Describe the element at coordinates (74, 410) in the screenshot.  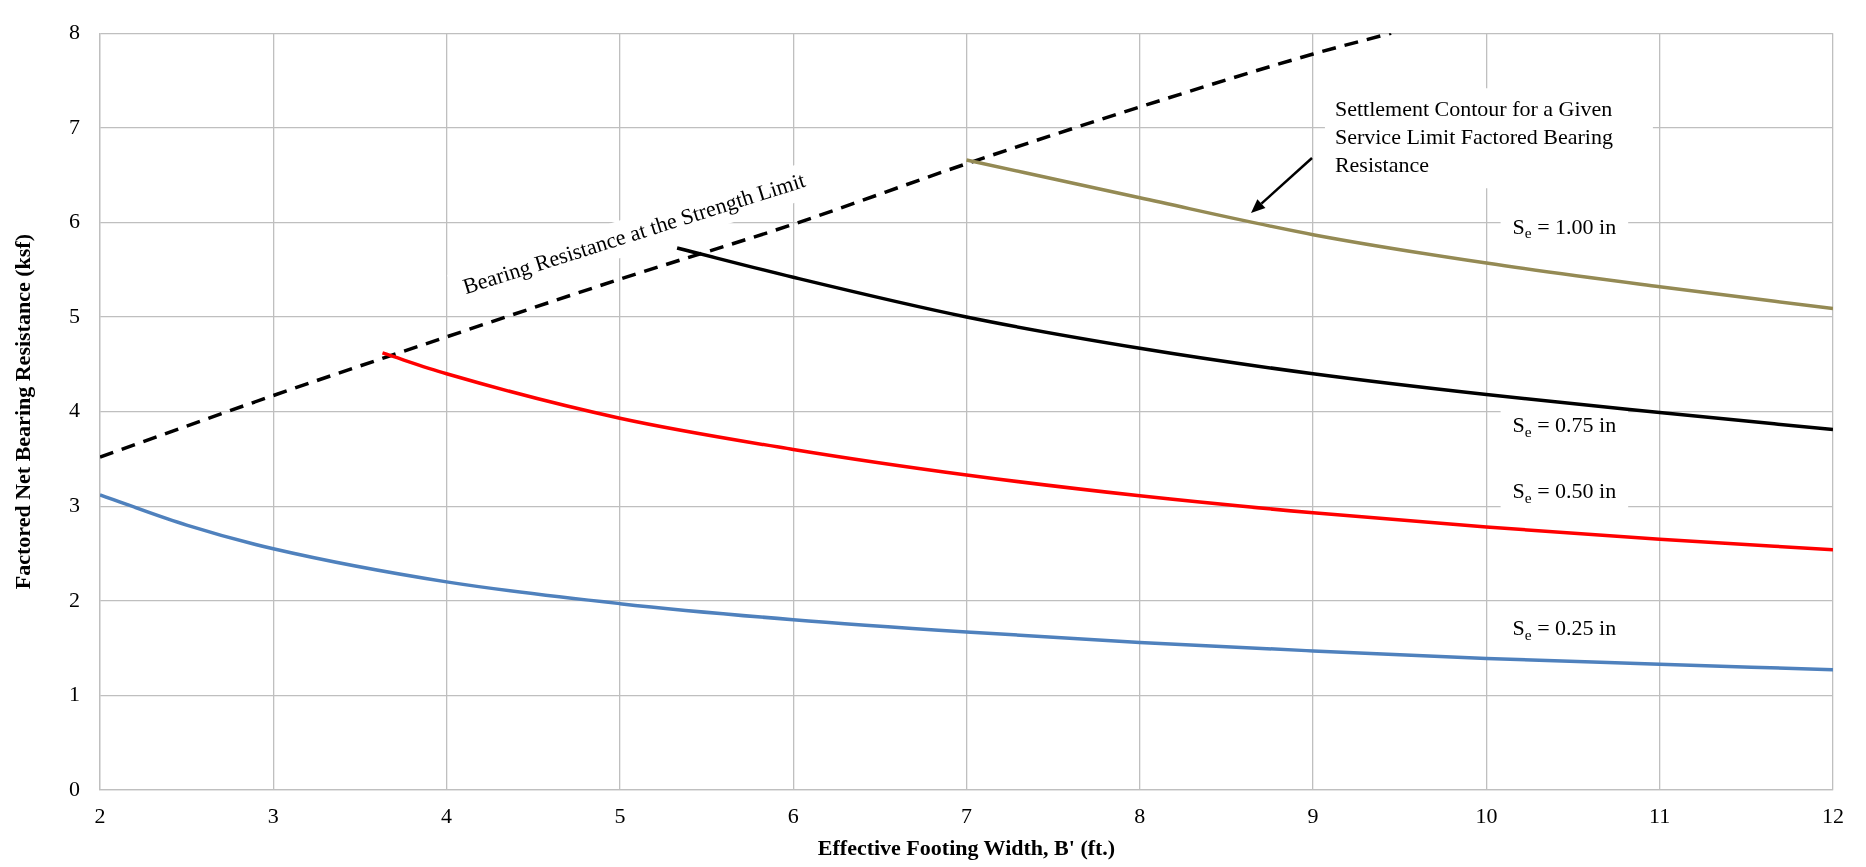
I see `y-tick-label: 4` at that location.